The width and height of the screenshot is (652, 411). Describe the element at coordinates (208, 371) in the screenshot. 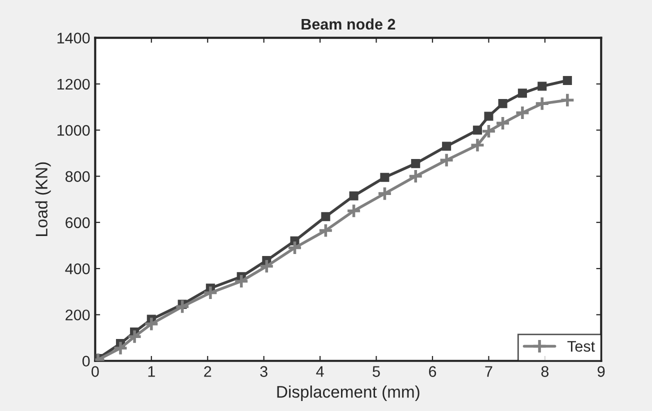

I see `x-tick-label: 2` at that location.